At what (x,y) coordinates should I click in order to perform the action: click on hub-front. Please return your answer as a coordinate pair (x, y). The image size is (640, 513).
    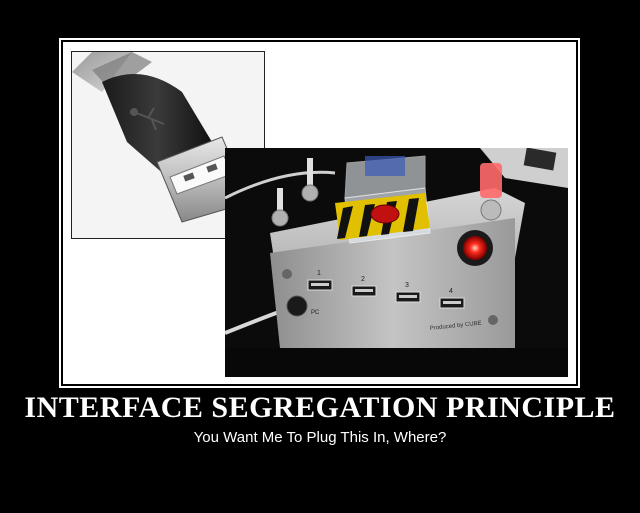
    Looking at the image, I should click on (392, 283).